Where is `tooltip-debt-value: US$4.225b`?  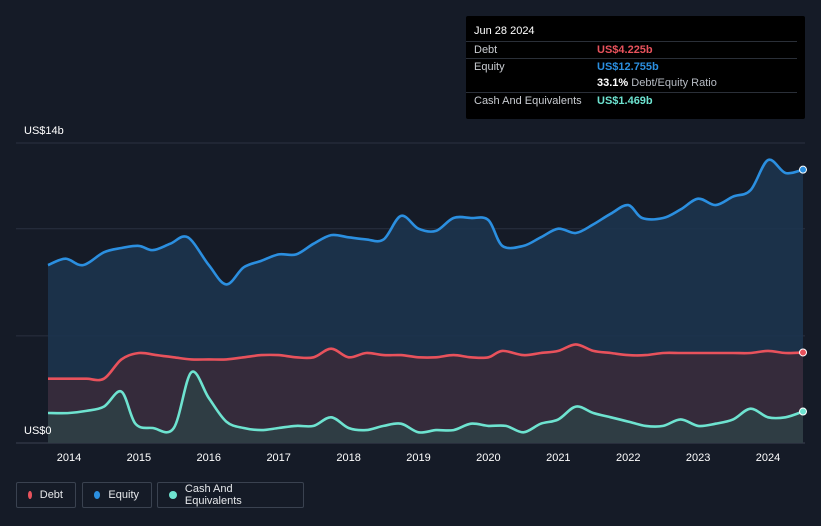 tooltip-debt-value: US$4.225b is located at coordinates (625, 50).